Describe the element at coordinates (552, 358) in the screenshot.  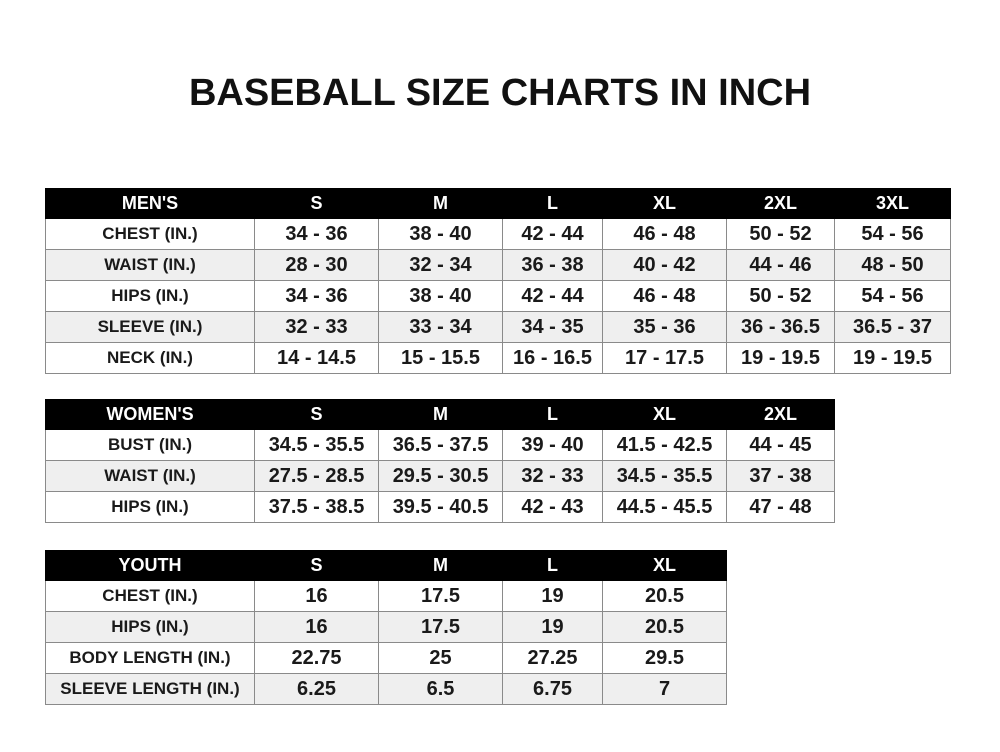
I see `size-value: 16 - 16.5` at that location.